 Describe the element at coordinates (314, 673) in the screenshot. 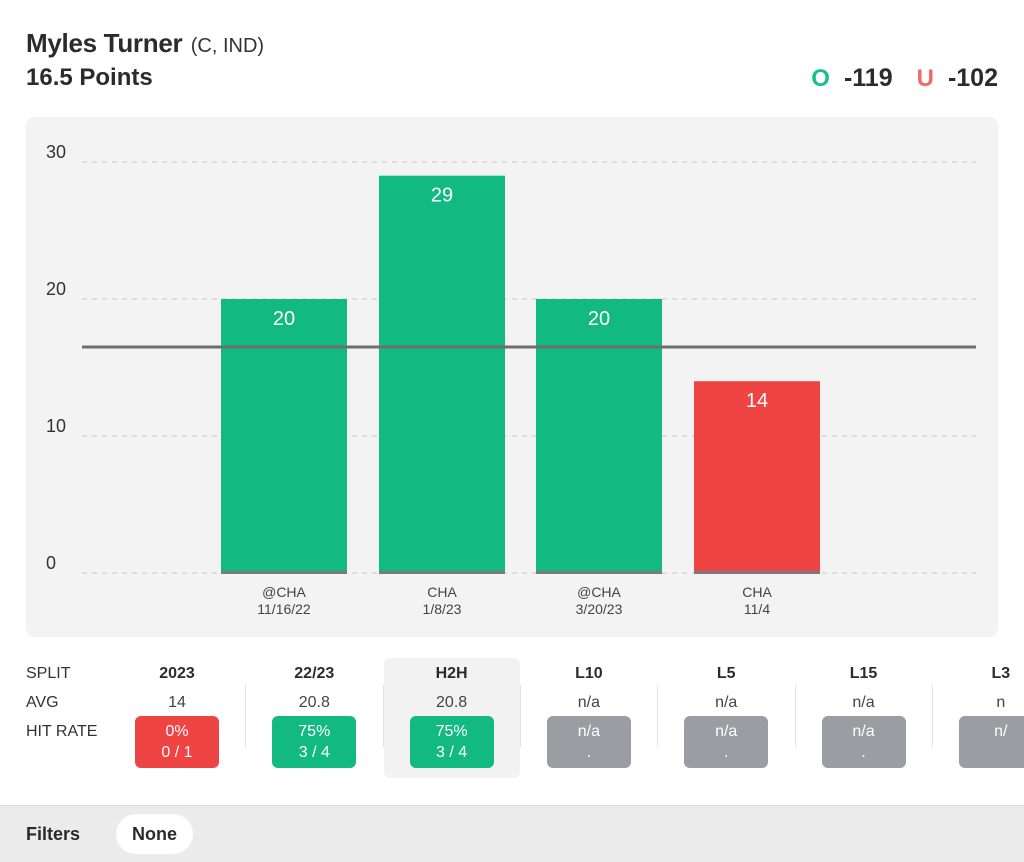

I see `split-column-header: 22/23` at that location.